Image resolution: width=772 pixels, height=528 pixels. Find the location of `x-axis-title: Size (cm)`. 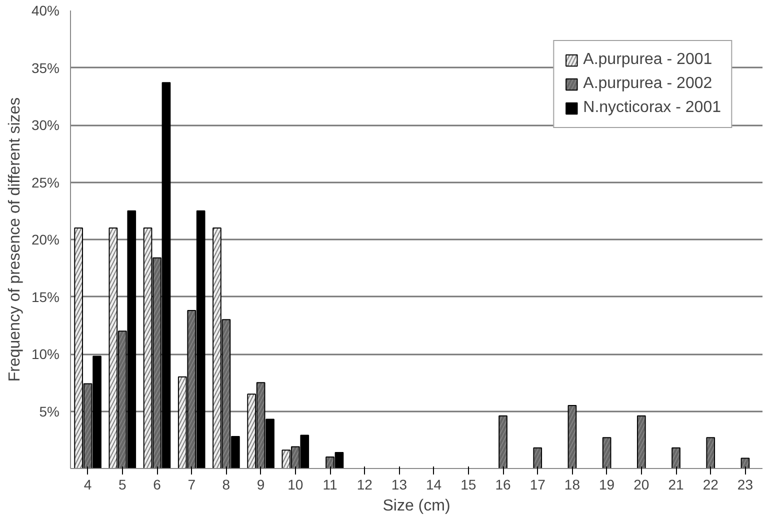

x-axis-title: Size (cm) is located at coordinates (416, 506).